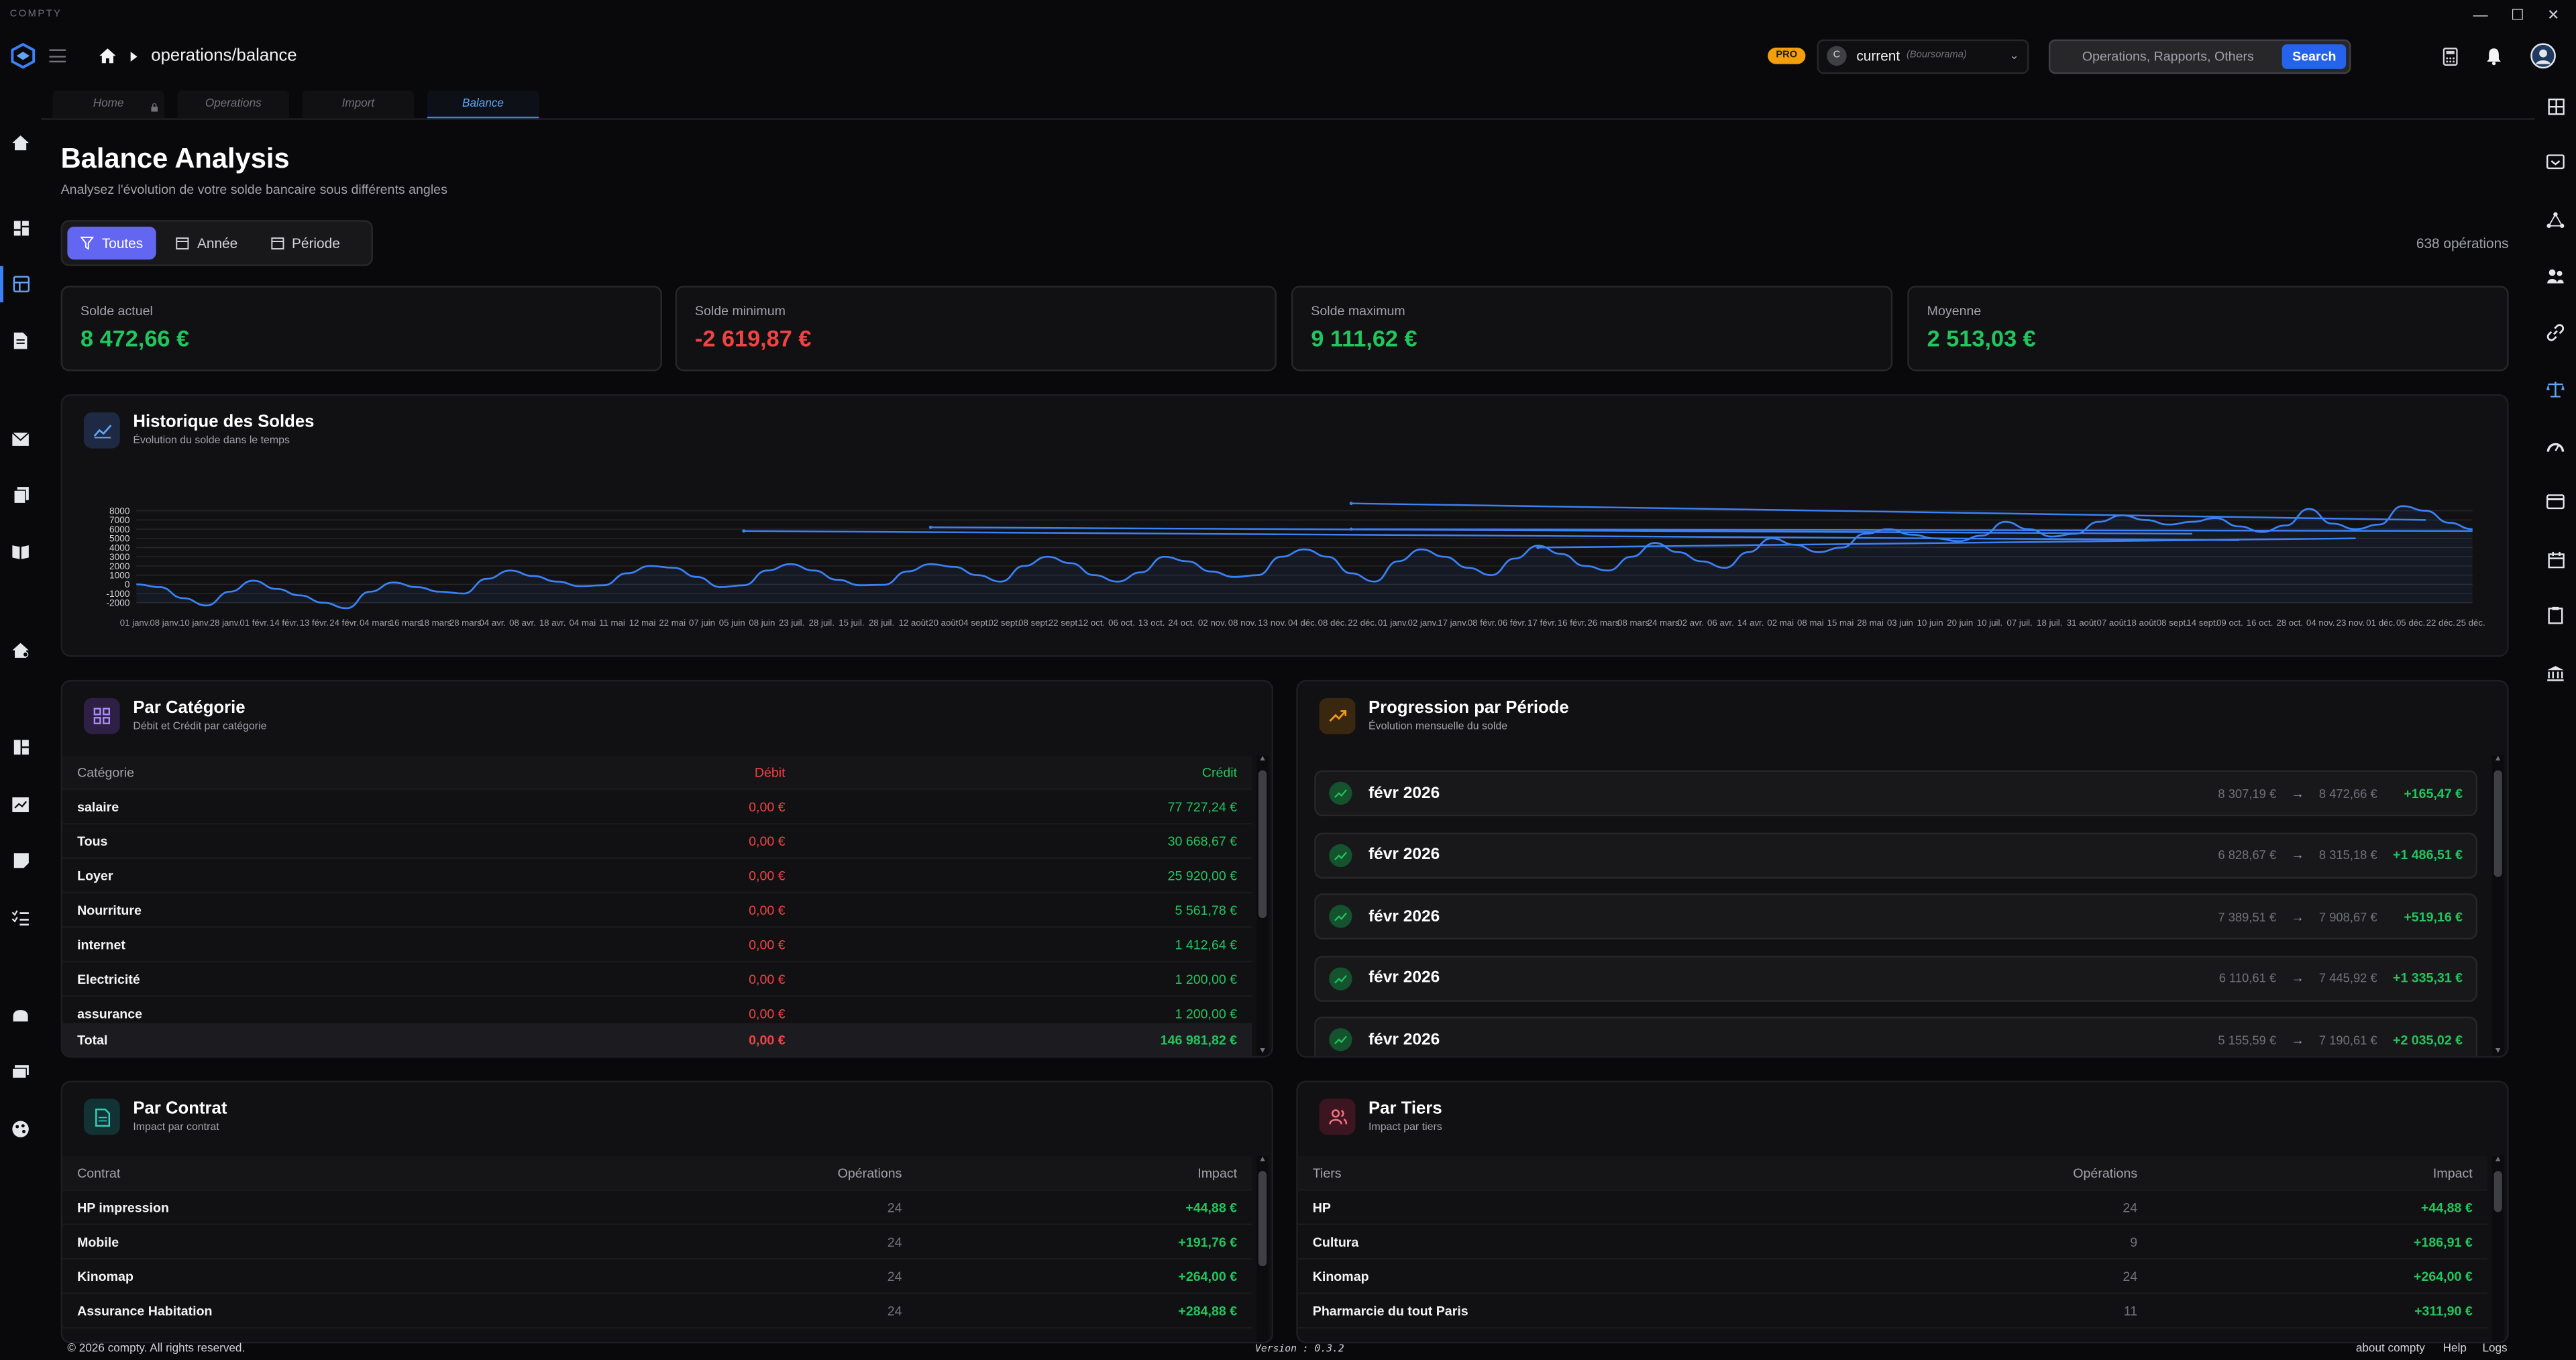  Describe the element at coordinates (770, 772) in the screenshot. I see `column-header-debit: Débit` at that location.